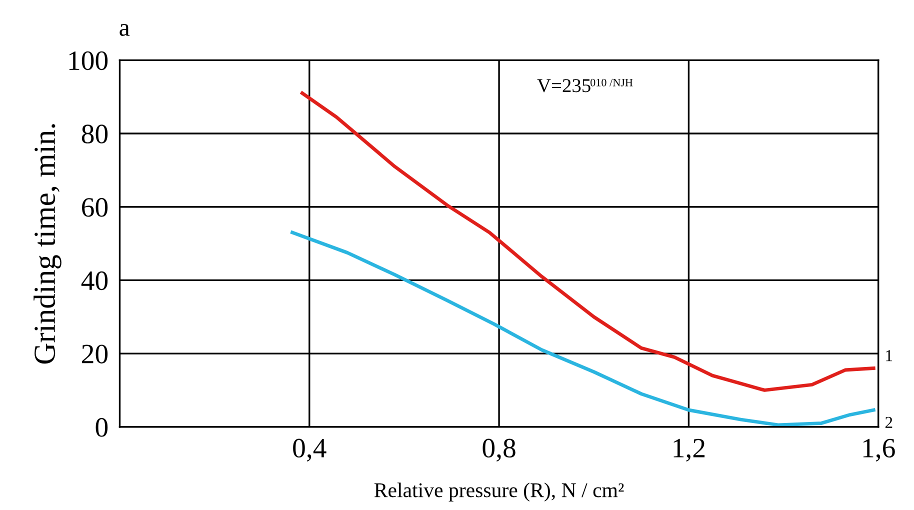 This screenshot has width=914, height=510. What do you see at coordinates (888, 422) in the screenshot?
I see `series-label: 2` at bounding box center [888, 422].